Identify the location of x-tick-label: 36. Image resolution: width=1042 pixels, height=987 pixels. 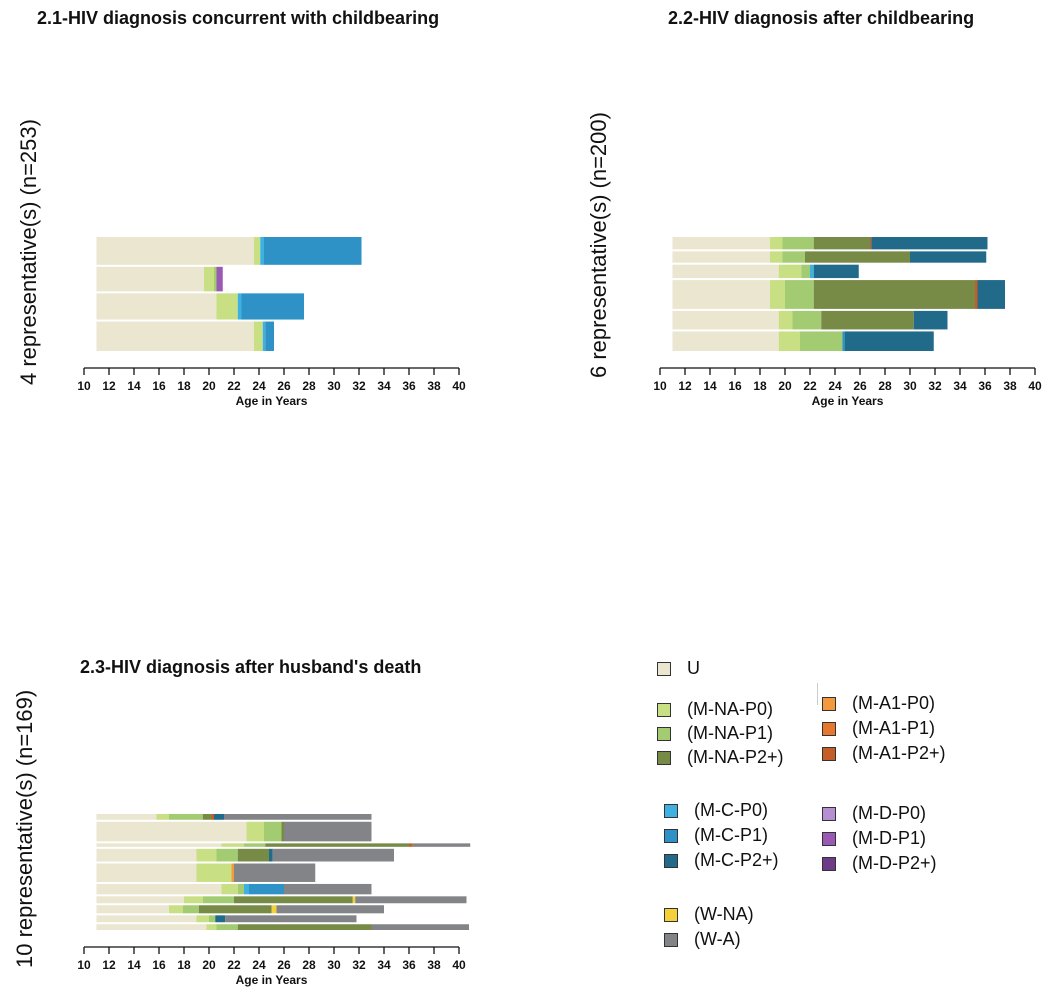
(985, 386).